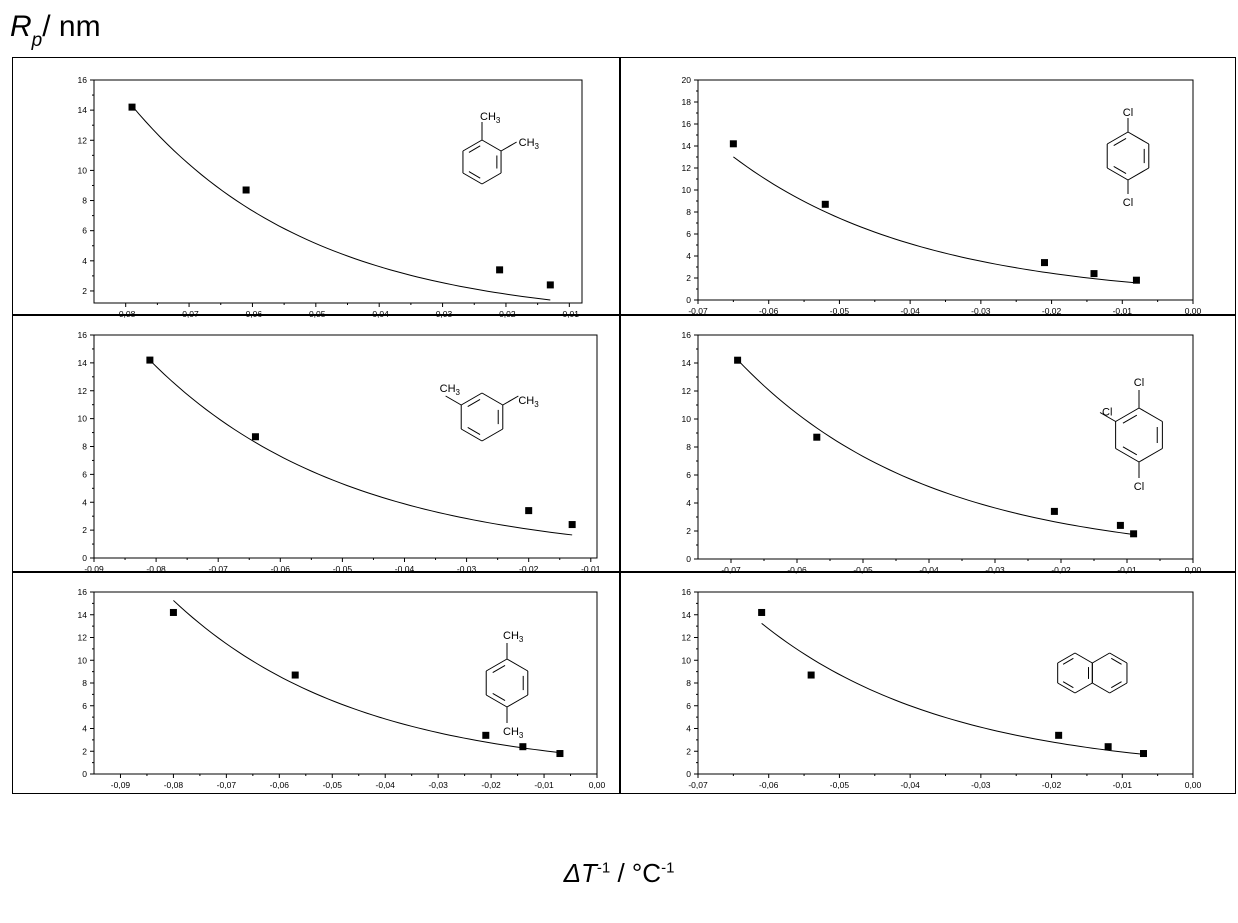 This screenshot has height=923, width=1238. What do you see at coordinates (1092, 673) in the screenshot?
I see `molecule-structure-naphthalene` at bounding box center [1092, 673].